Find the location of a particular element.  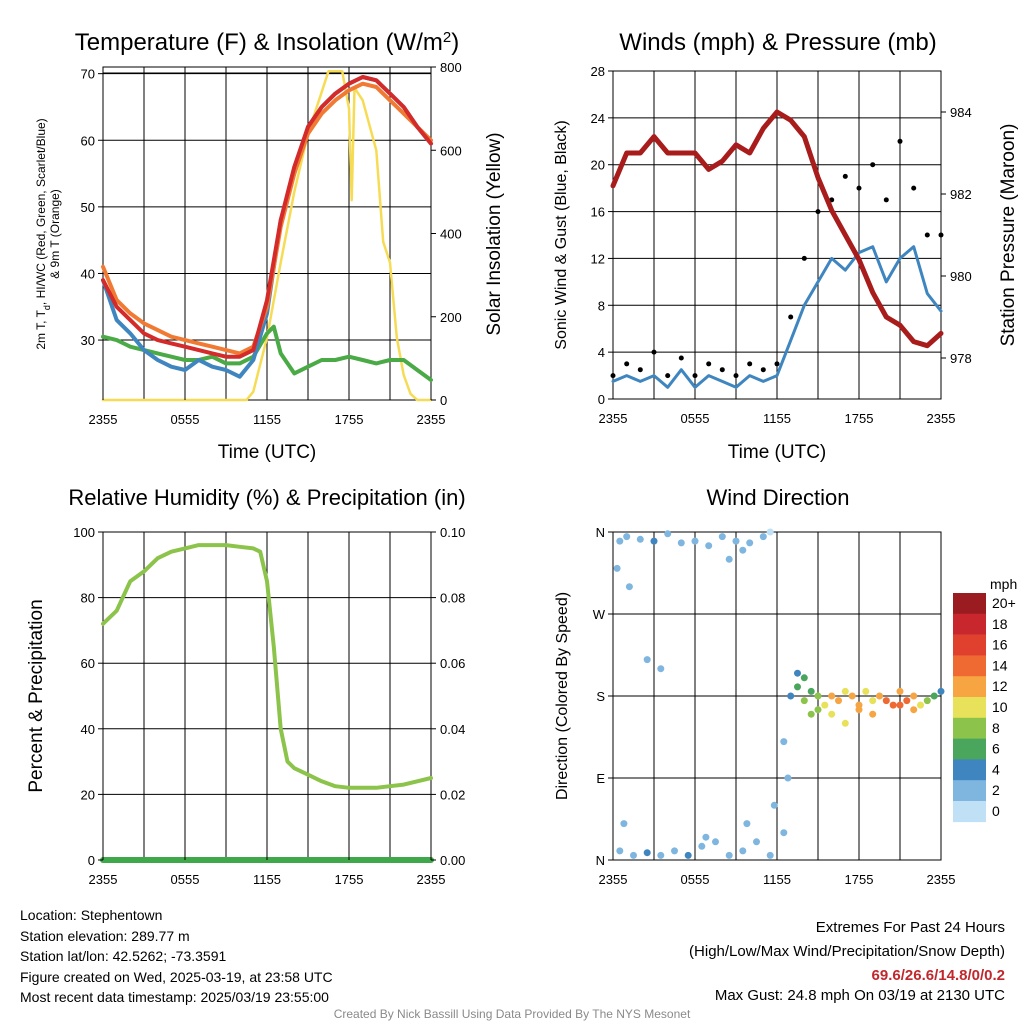

y2-tick-label: 0.00 is located at coordinates (452, 860).